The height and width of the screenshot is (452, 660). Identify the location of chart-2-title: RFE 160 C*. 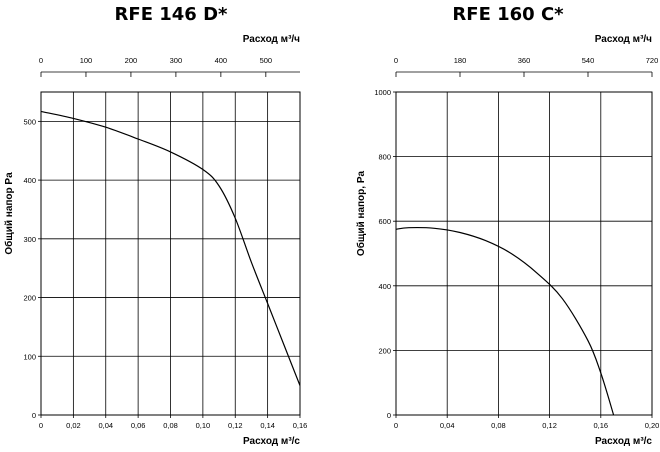
(508, 14).